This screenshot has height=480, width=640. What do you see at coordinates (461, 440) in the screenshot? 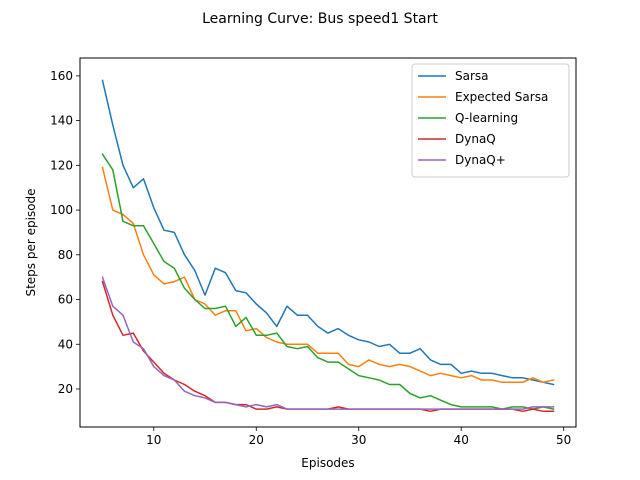
I see `x-tick-label: 40` at bounding box center [461, 440].